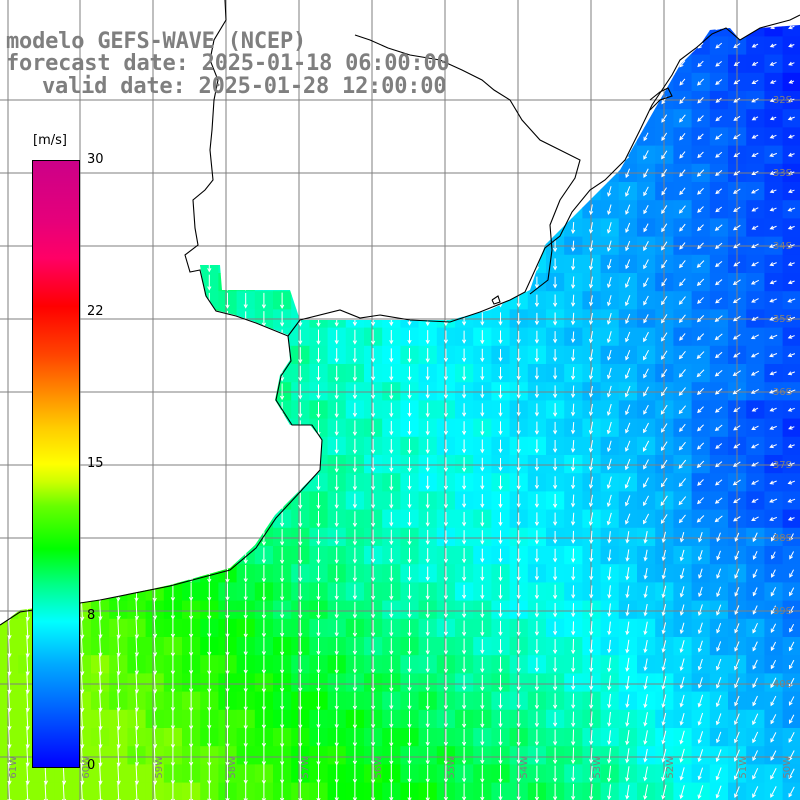 The width and height of the screenshot is (800, 800). Describe the element at coordinates (86, 767) in the screenshot. I see `lon-label: 60W` at that location.